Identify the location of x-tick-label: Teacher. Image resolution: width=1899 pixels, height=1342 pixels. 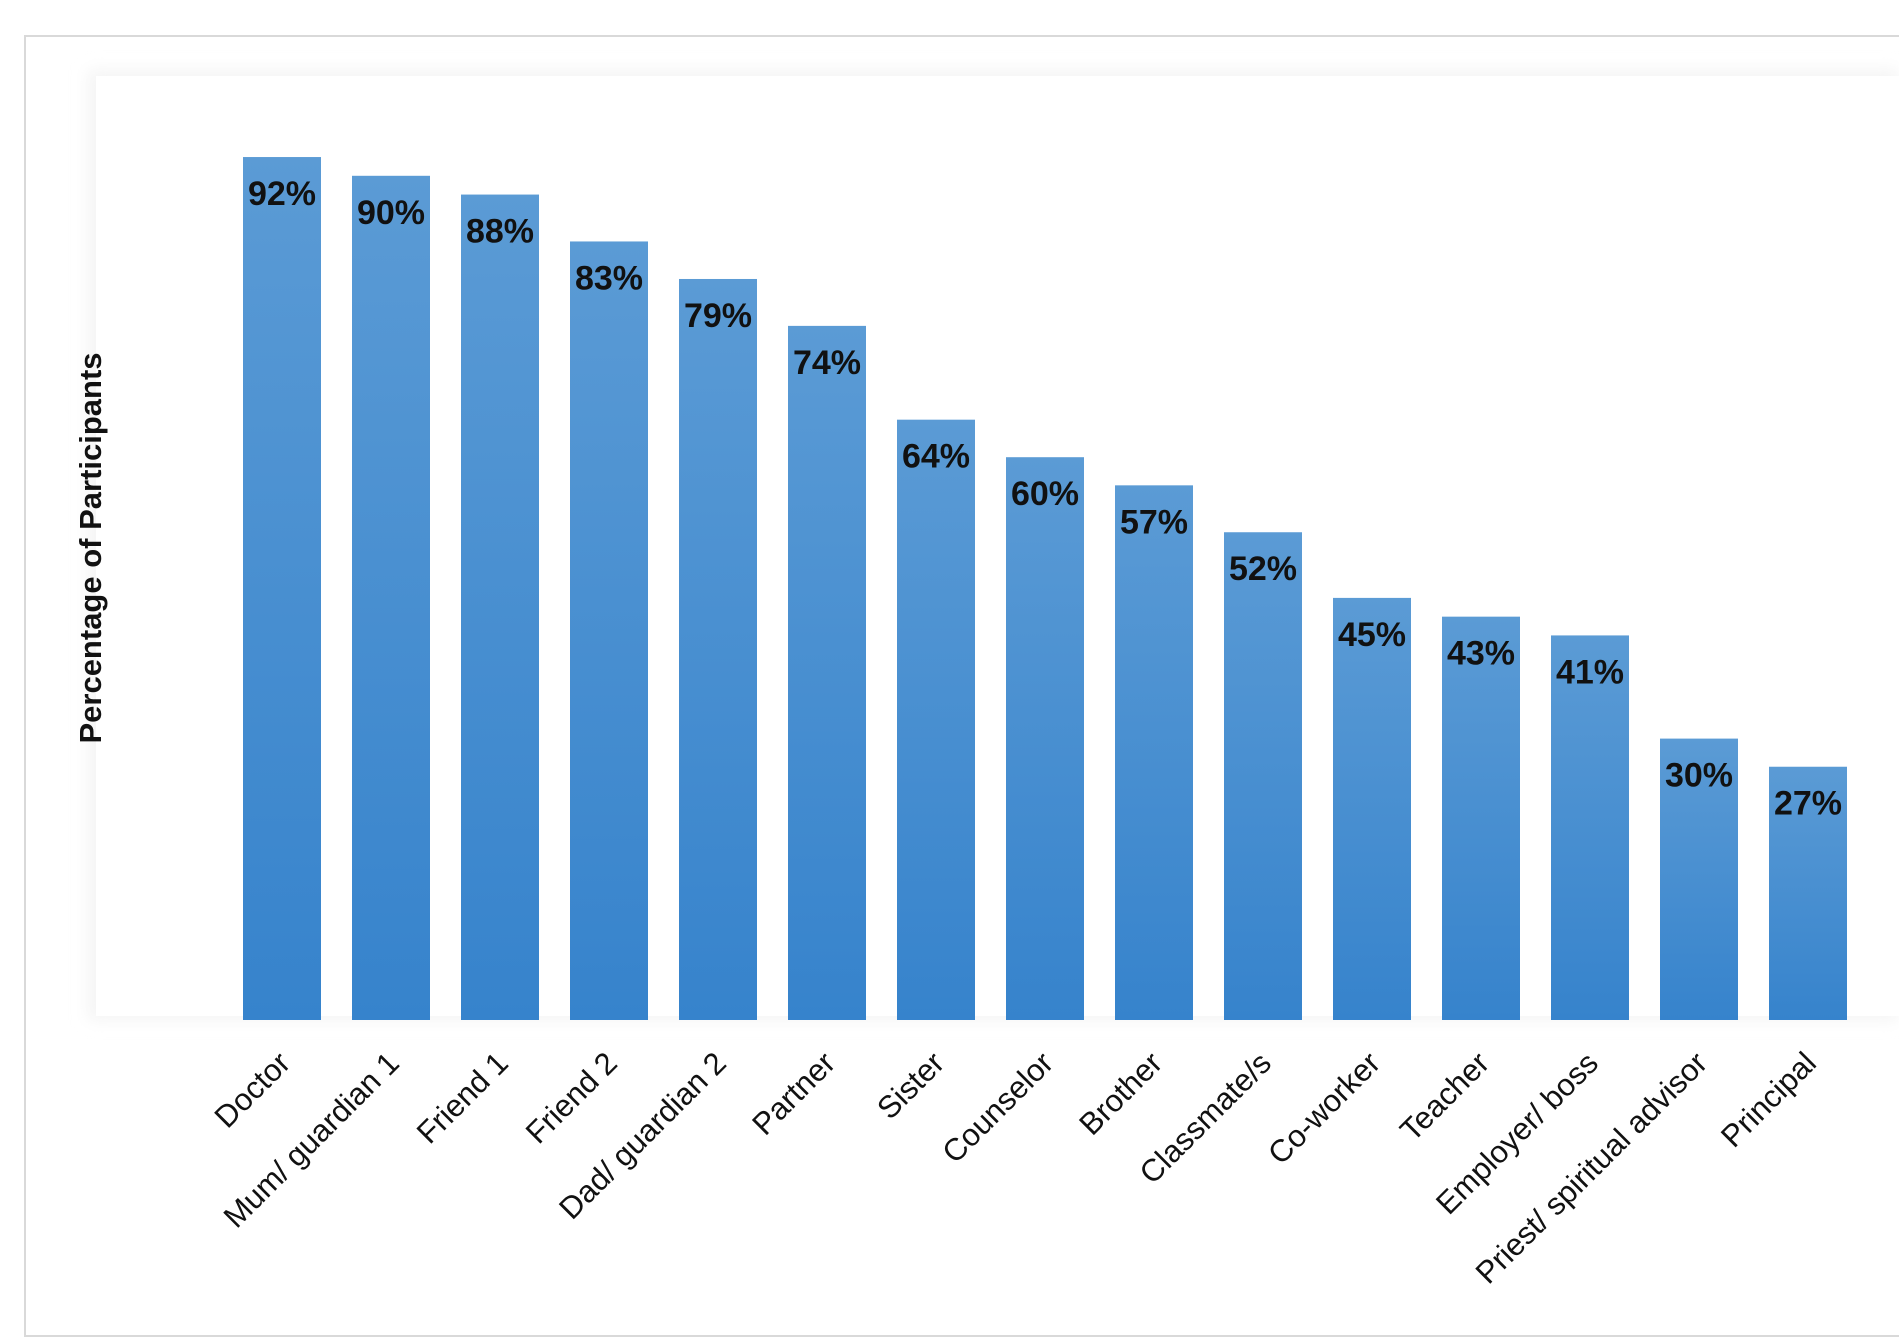
(1444, 1096).